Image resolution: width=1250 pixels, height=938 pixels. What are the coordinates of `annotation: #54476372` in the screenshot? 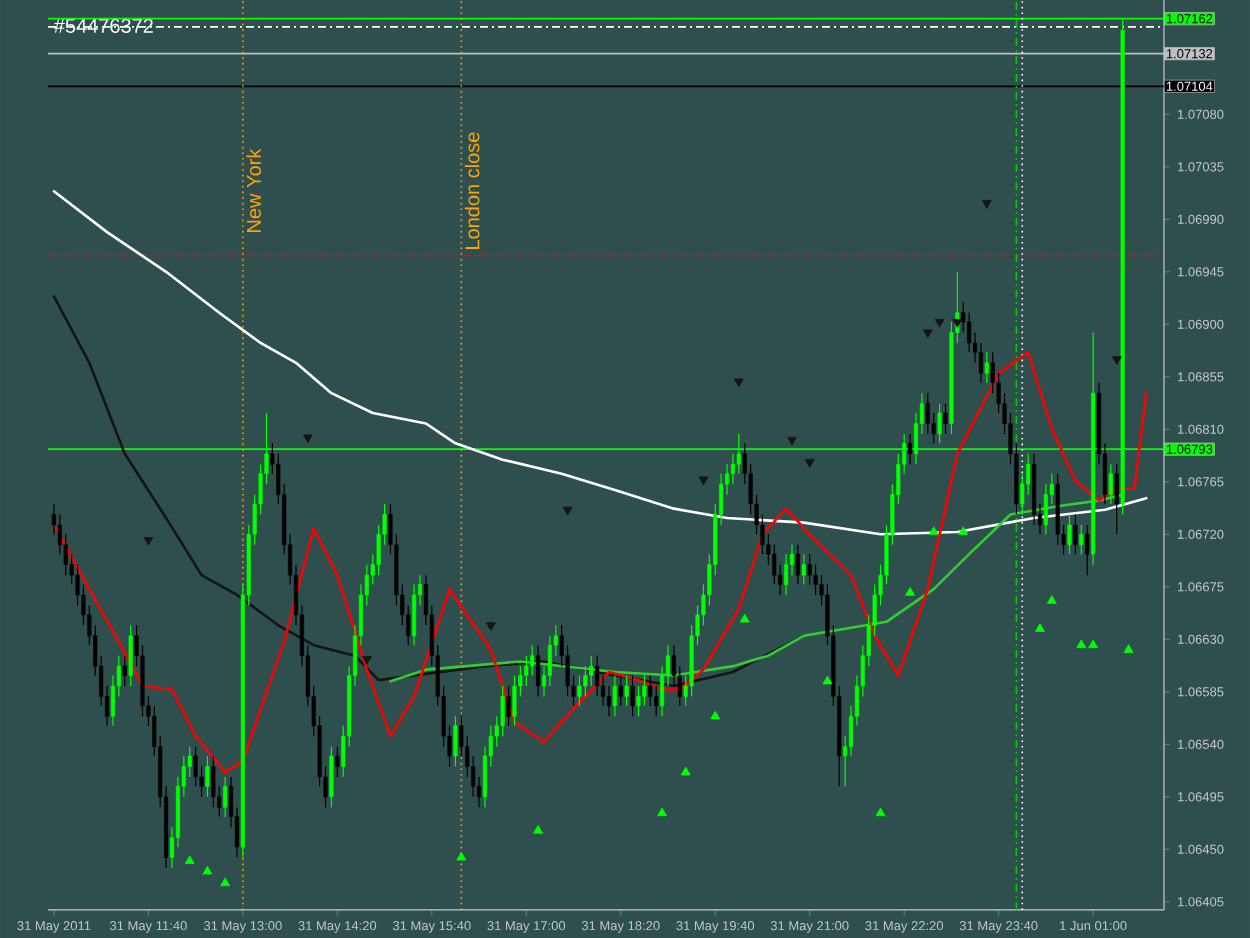 It's located at (103, 25).